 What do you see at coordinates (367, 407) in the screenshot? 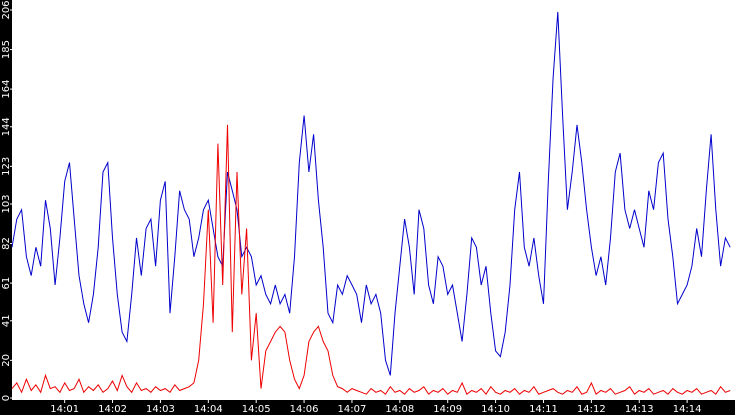
I see `x-axis-strip` at bounding box center [367, 407].